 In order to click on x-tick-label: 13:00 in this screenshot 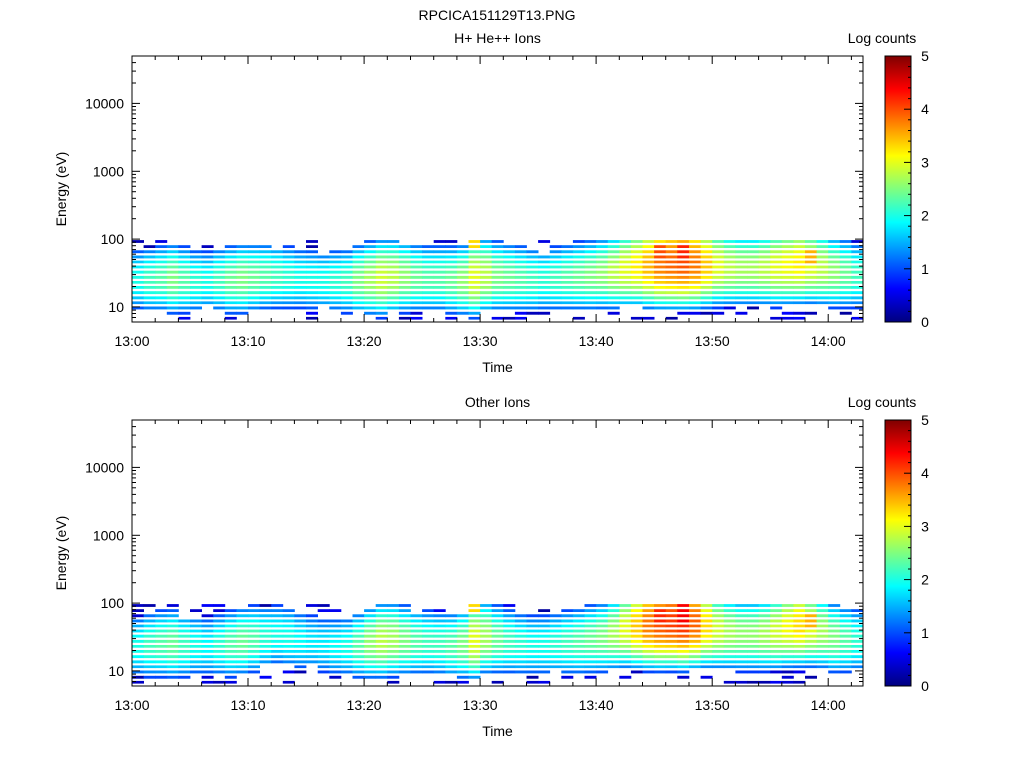, I will do `click(131, 705)`.